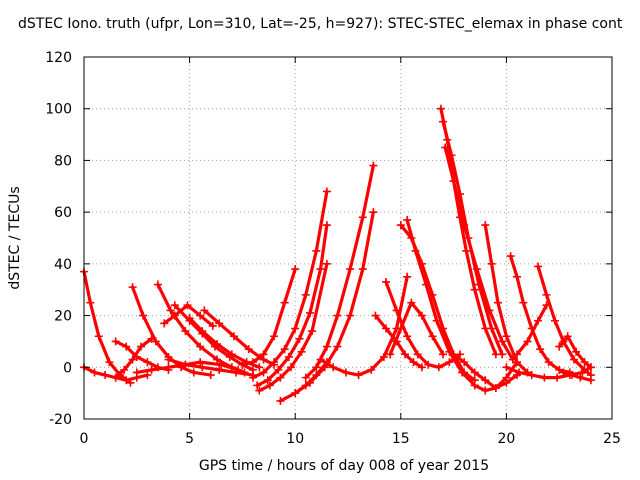 The width and height of the screenshot is (640, 480). I want to click on y-tick-label: 20, so click(63, 317).